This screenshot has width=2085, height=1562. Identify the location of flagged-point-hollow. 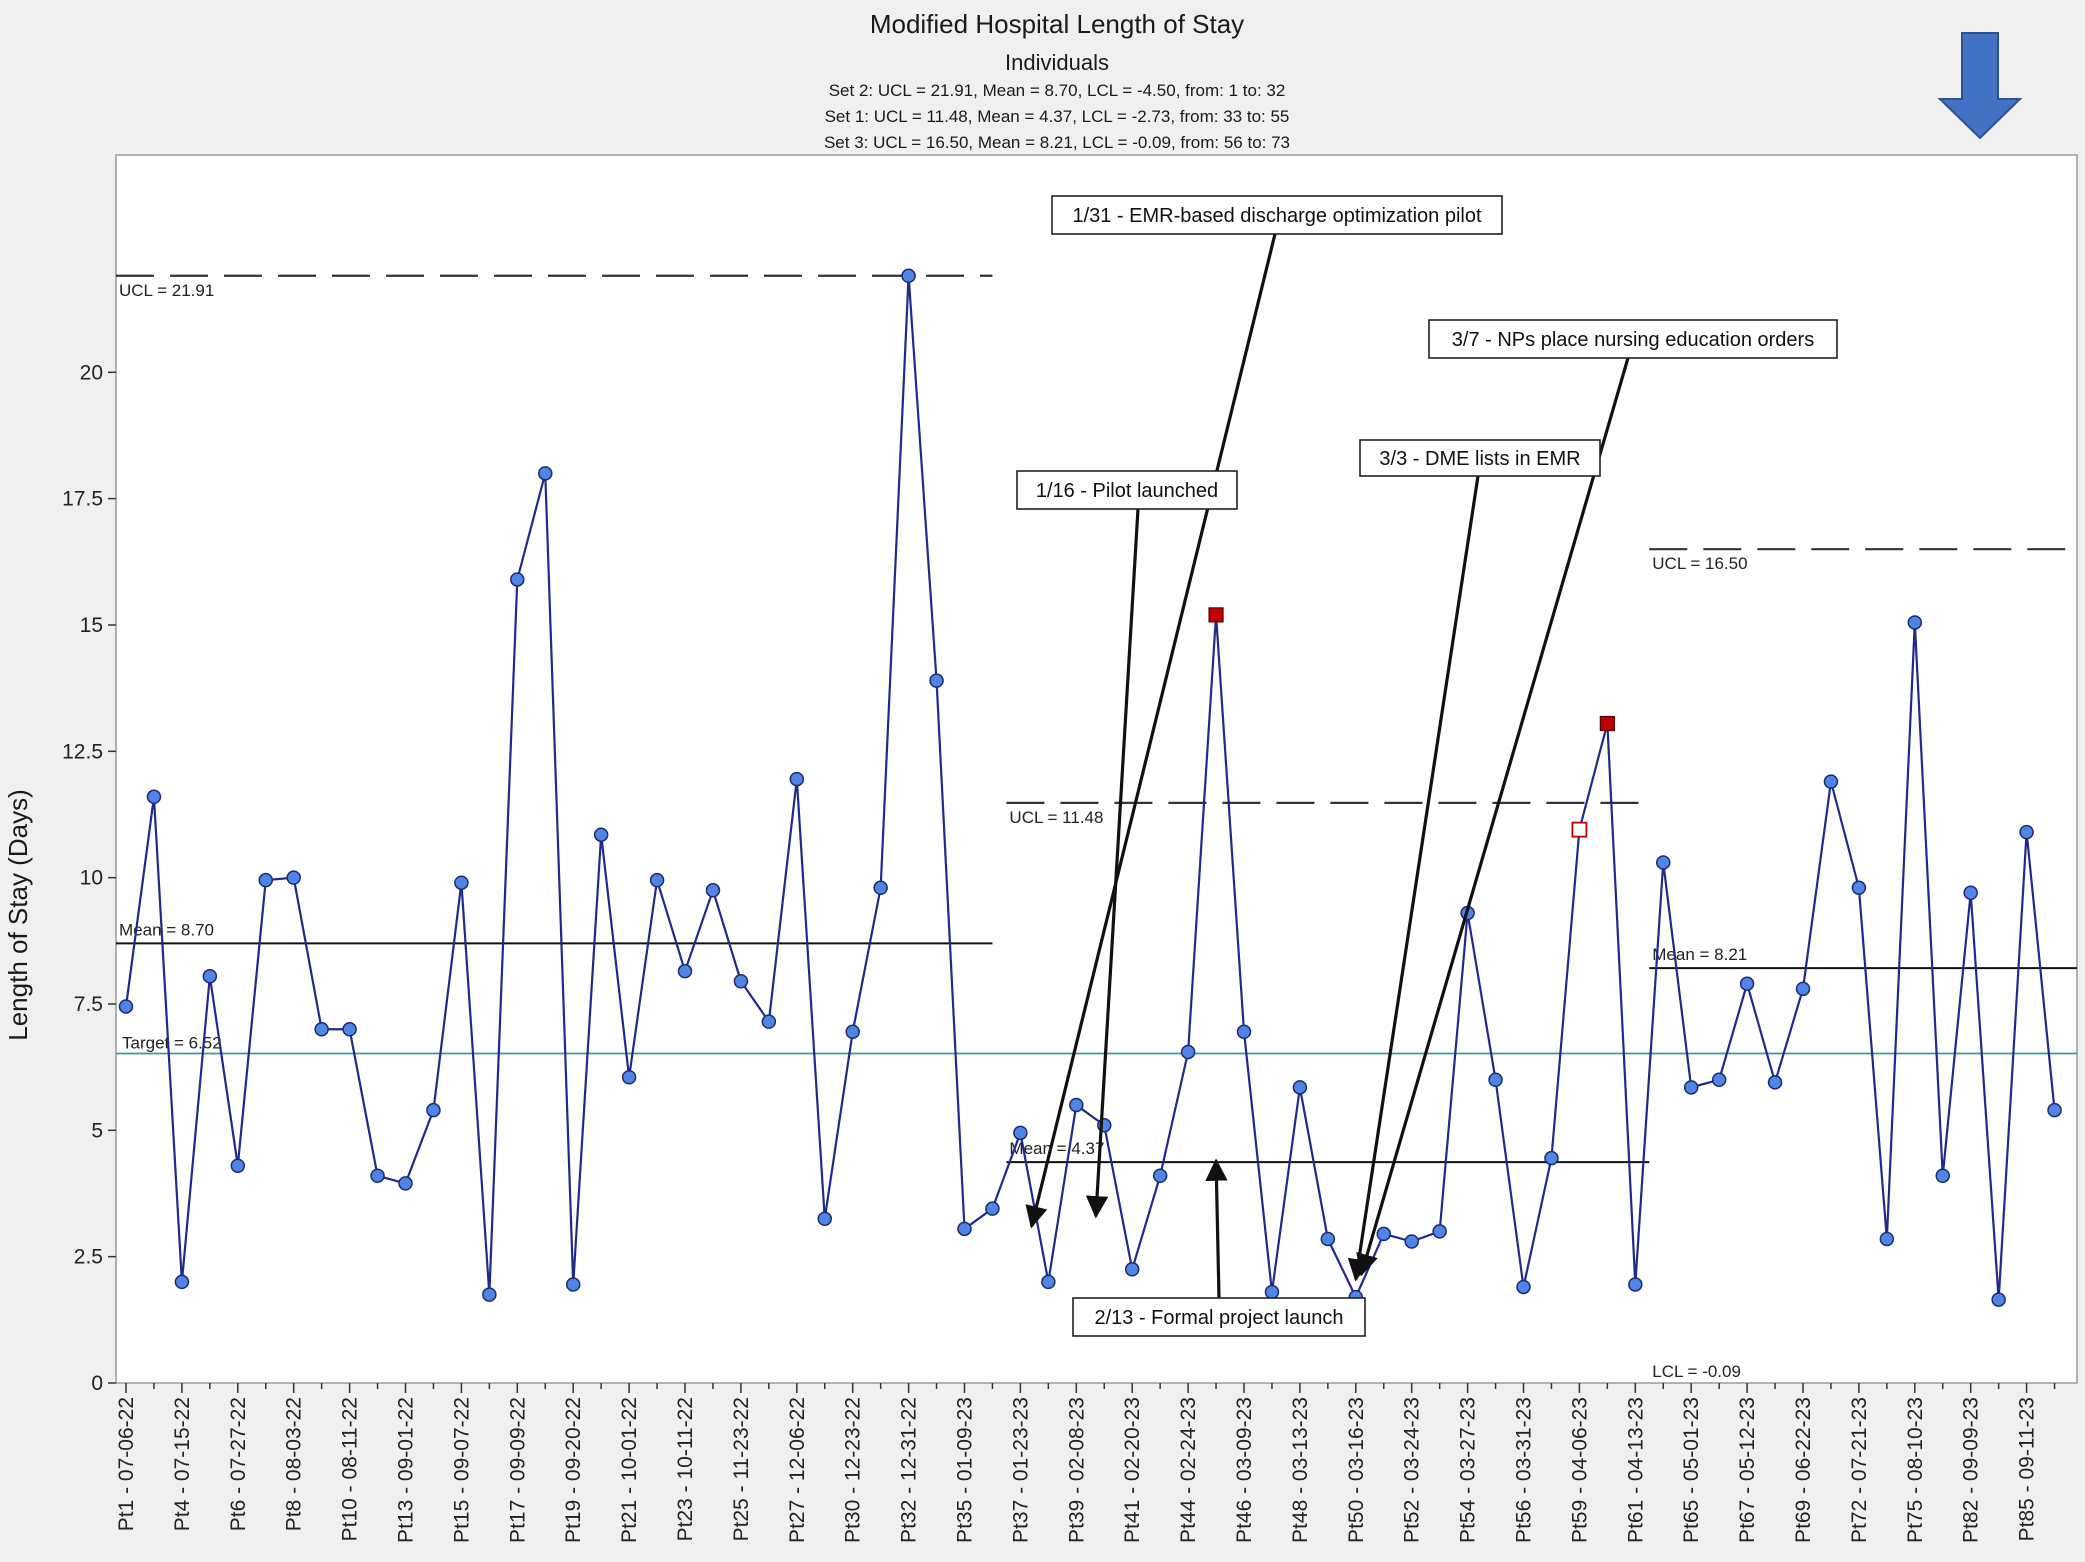
(1579, 829).